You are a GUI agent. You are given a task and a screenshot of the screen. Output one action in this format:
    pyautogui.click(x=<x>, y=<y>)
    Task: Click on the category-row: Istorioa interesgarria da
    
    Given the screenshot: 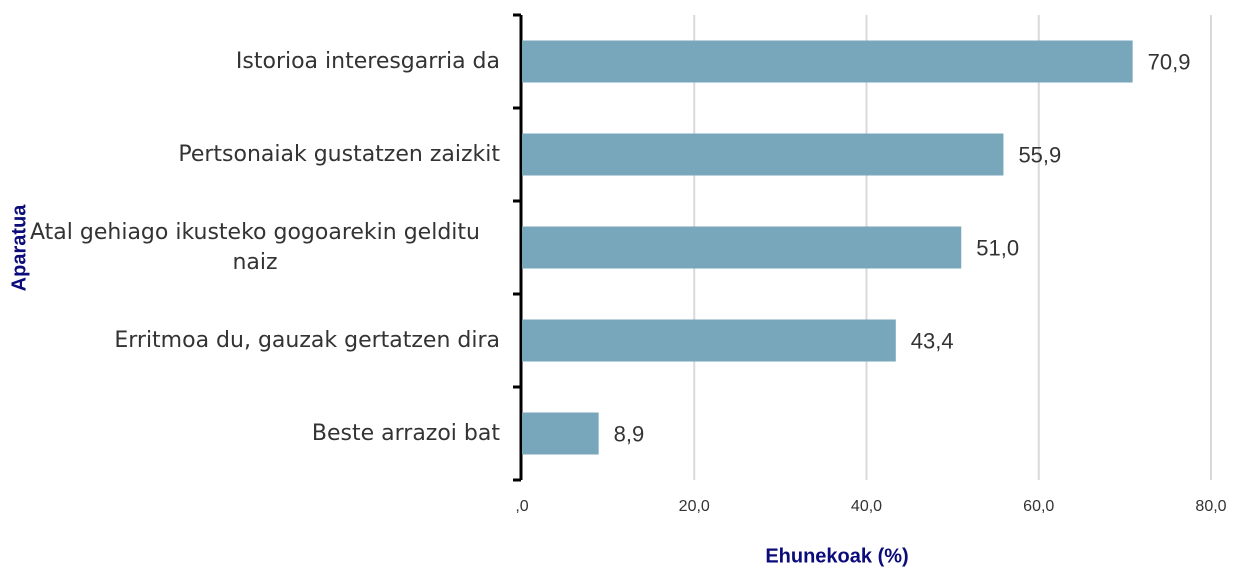 What is the action you would take?
    pyautogui.click(x=255, y=61)
    